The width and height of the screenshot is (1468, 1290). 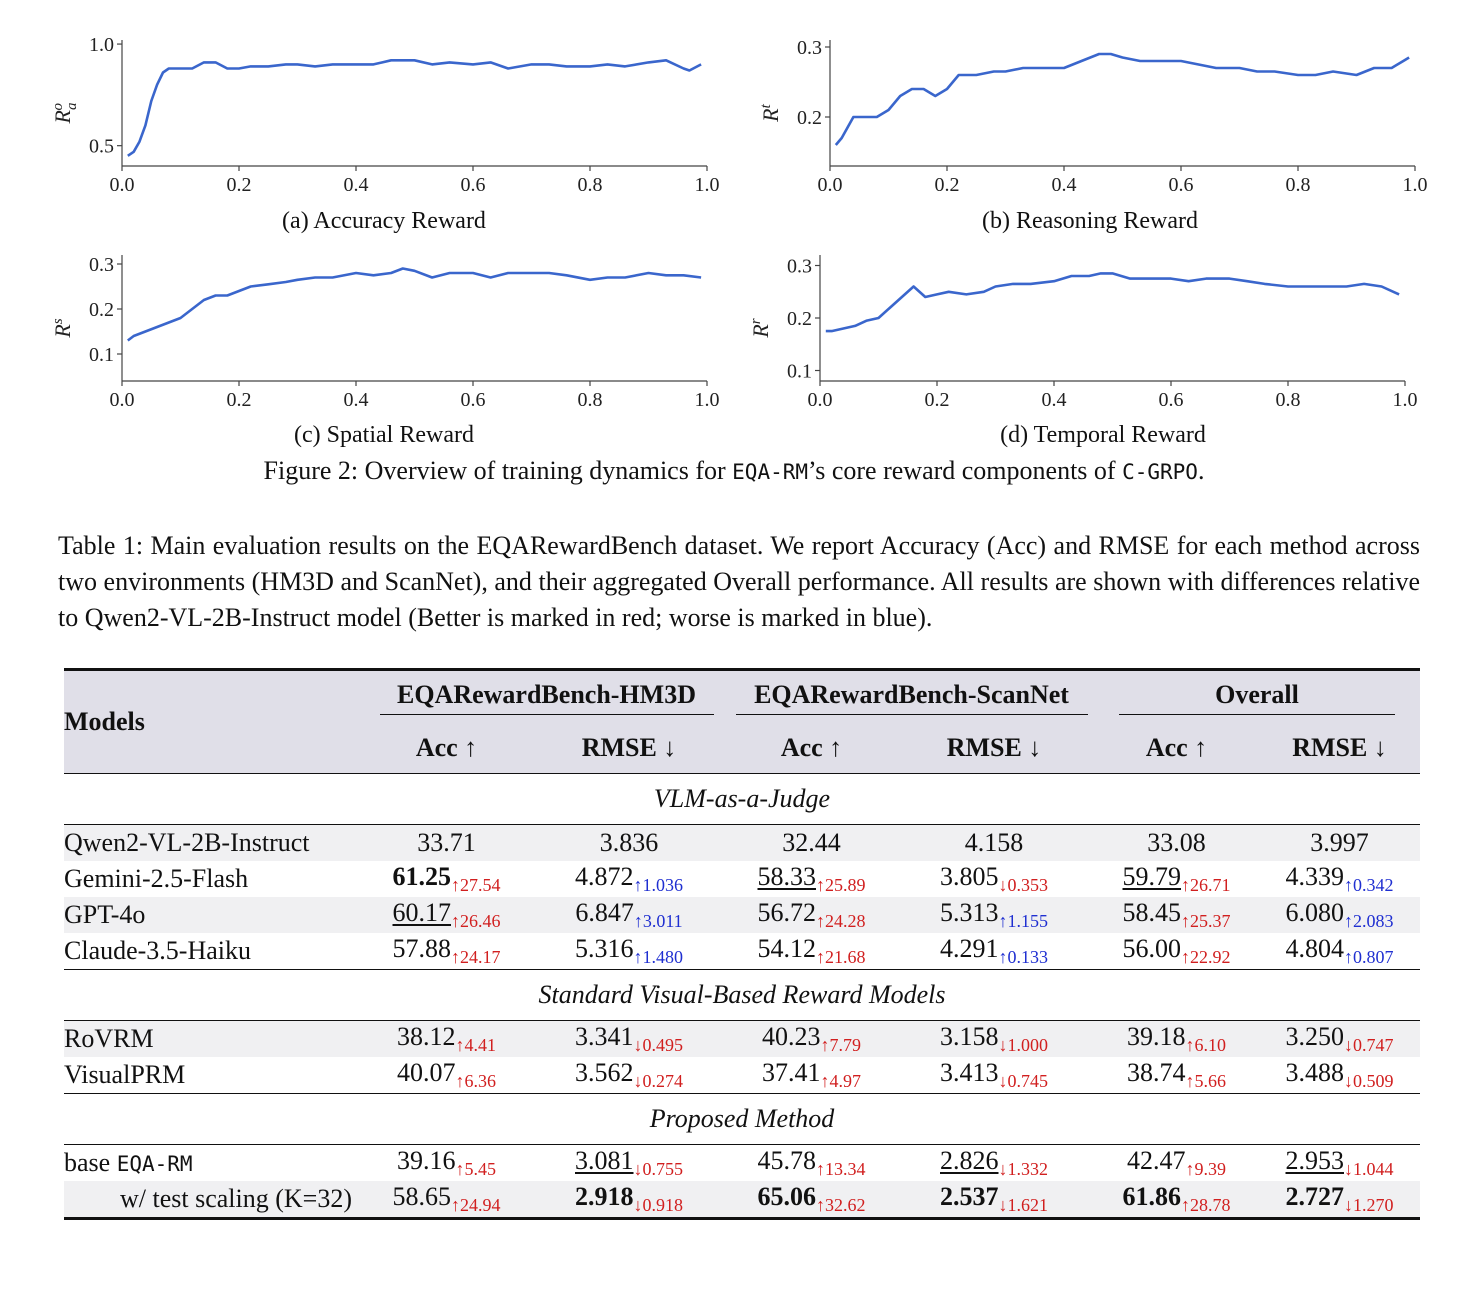 I want to click on metric-value: 54.12, so click(x=787, y=948).